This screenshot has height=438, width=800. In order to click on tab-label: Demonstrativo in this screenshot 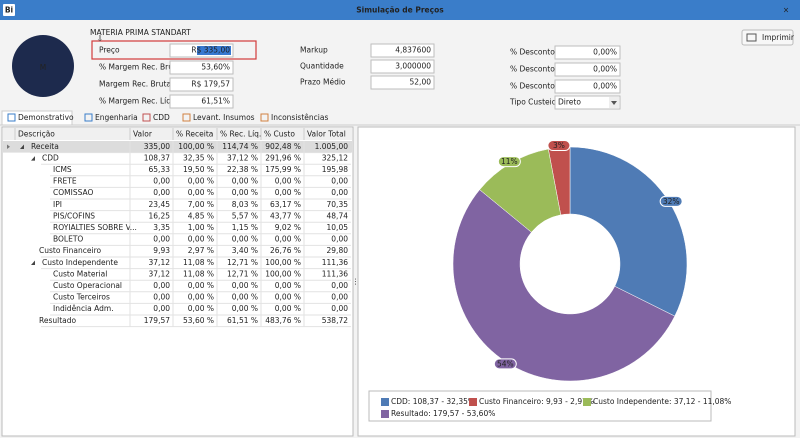, I will do `click(46, 117)`.